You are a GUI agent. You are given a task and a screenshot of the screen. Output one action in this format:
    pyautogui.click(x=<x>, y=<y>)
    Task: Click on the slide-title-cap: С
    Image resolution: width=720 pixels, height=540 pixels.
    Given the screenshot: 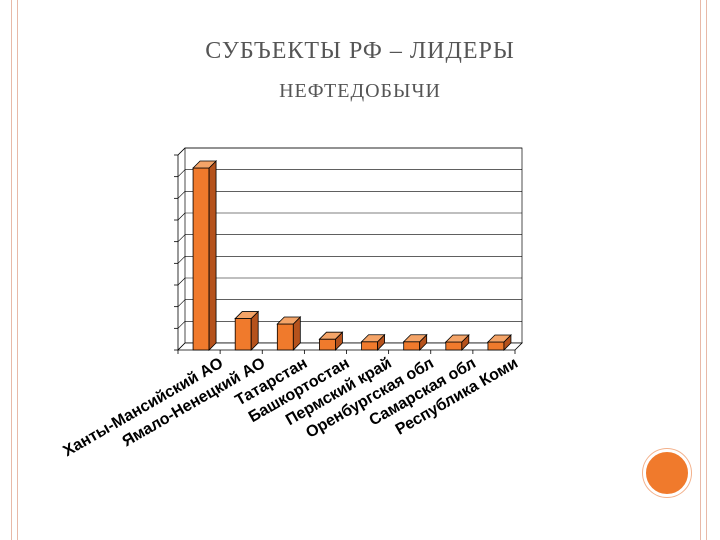 What is the action you would take?
    pyautogui.click(x=213, y=51)
    